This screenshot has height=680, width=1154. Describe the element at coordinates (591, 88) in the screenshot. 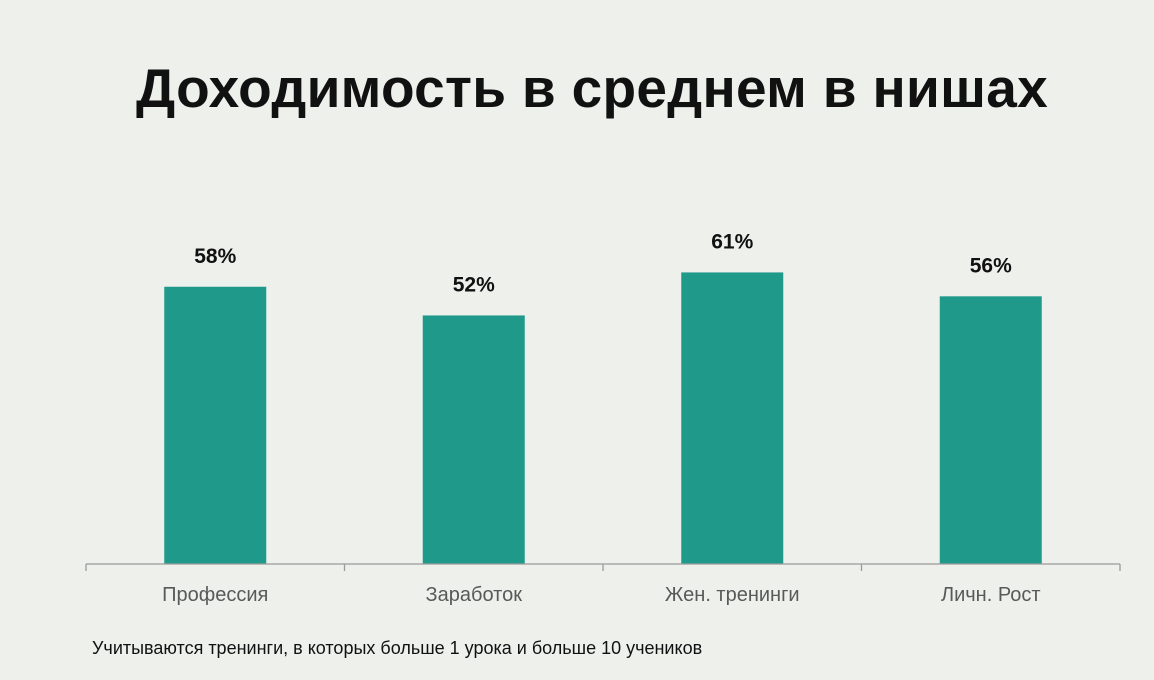

I see `chart-title: Доходимость в среднем в нишах` at that location.